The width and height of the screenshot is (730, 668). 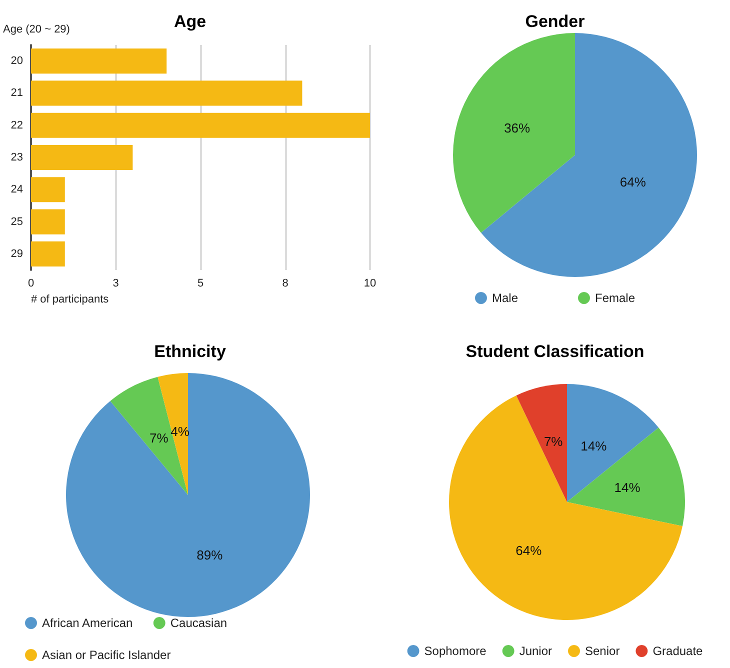 I want to click on x-tick-label: 10, so click(x=370, y=284).